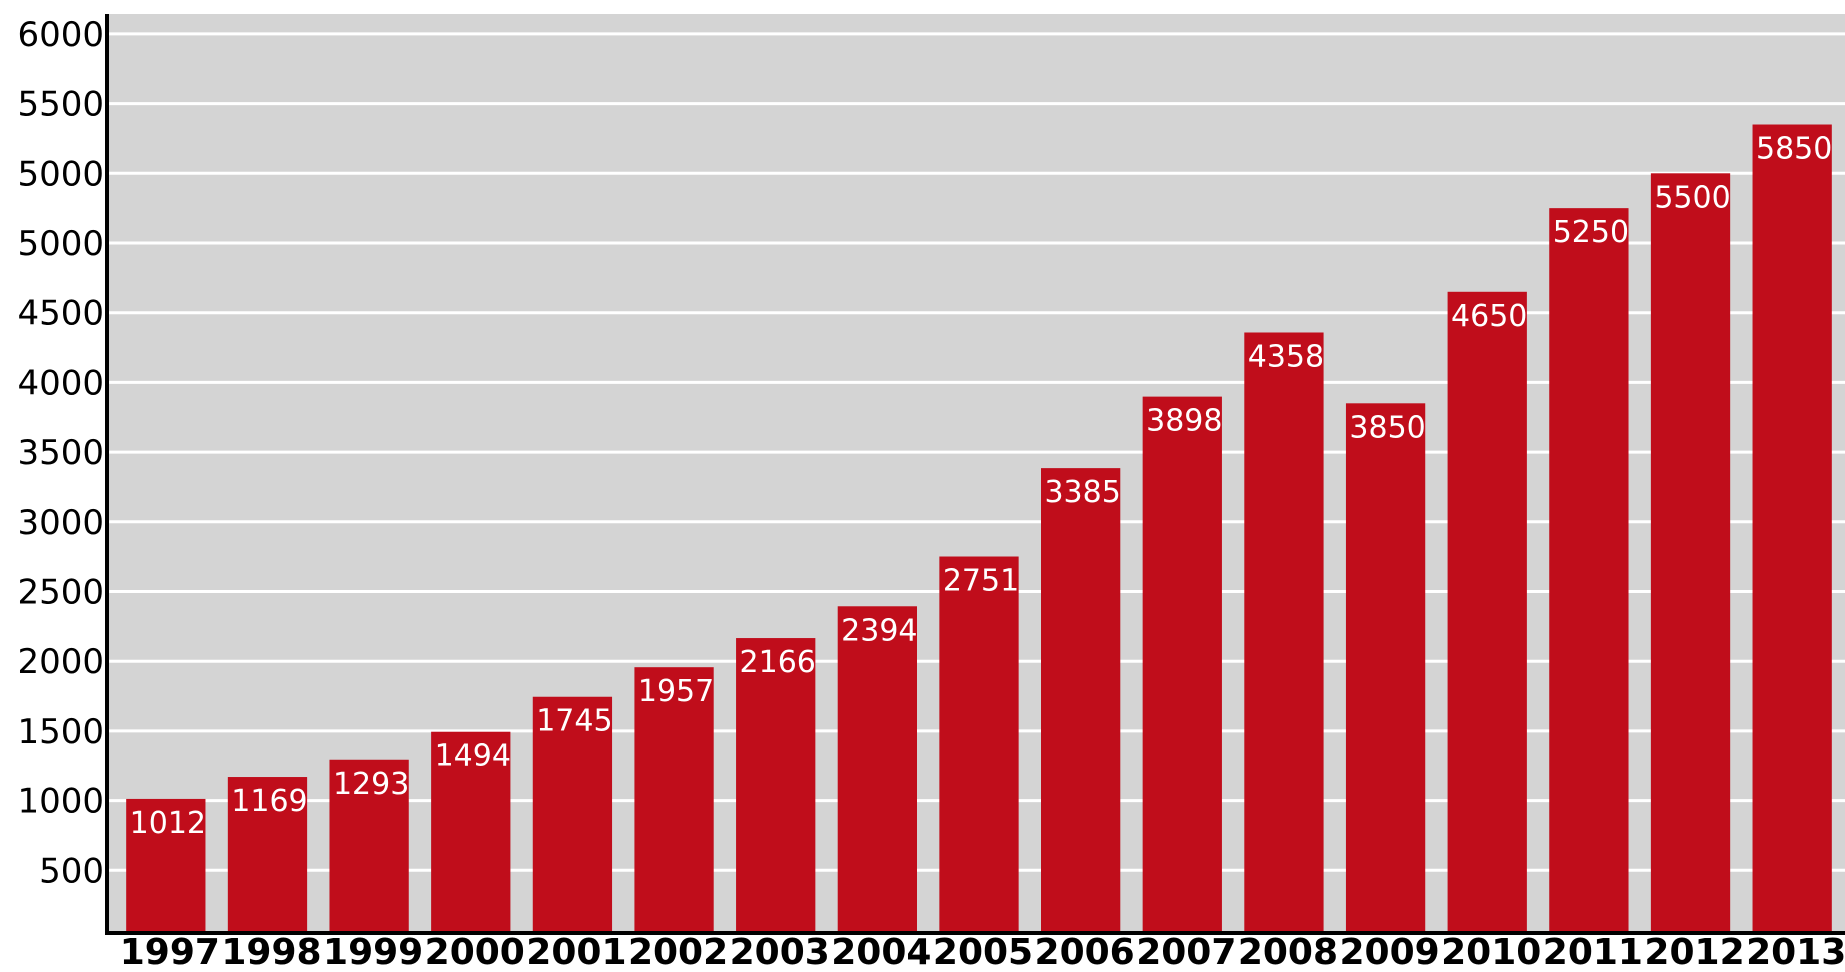 The height and width of the screenshot is (972, 1845). I want to click on y-tick-label: 3500, so click(60, 453).